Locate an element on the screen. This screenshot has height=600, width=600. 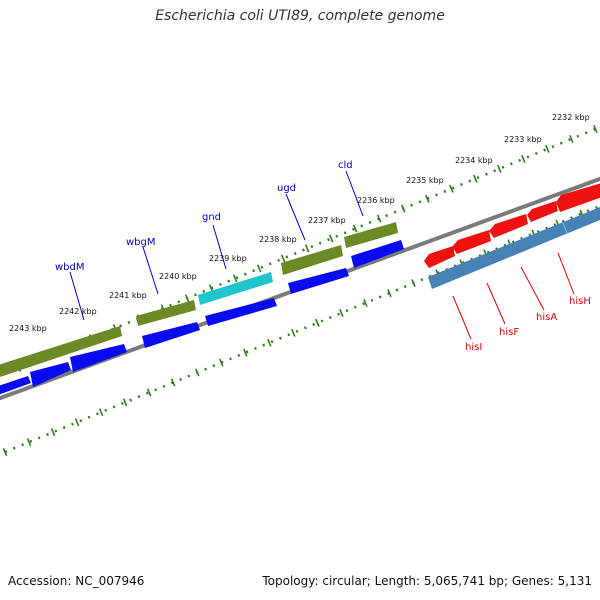
kbp-label: 2241 kbp is located at coordinates (128, 295).